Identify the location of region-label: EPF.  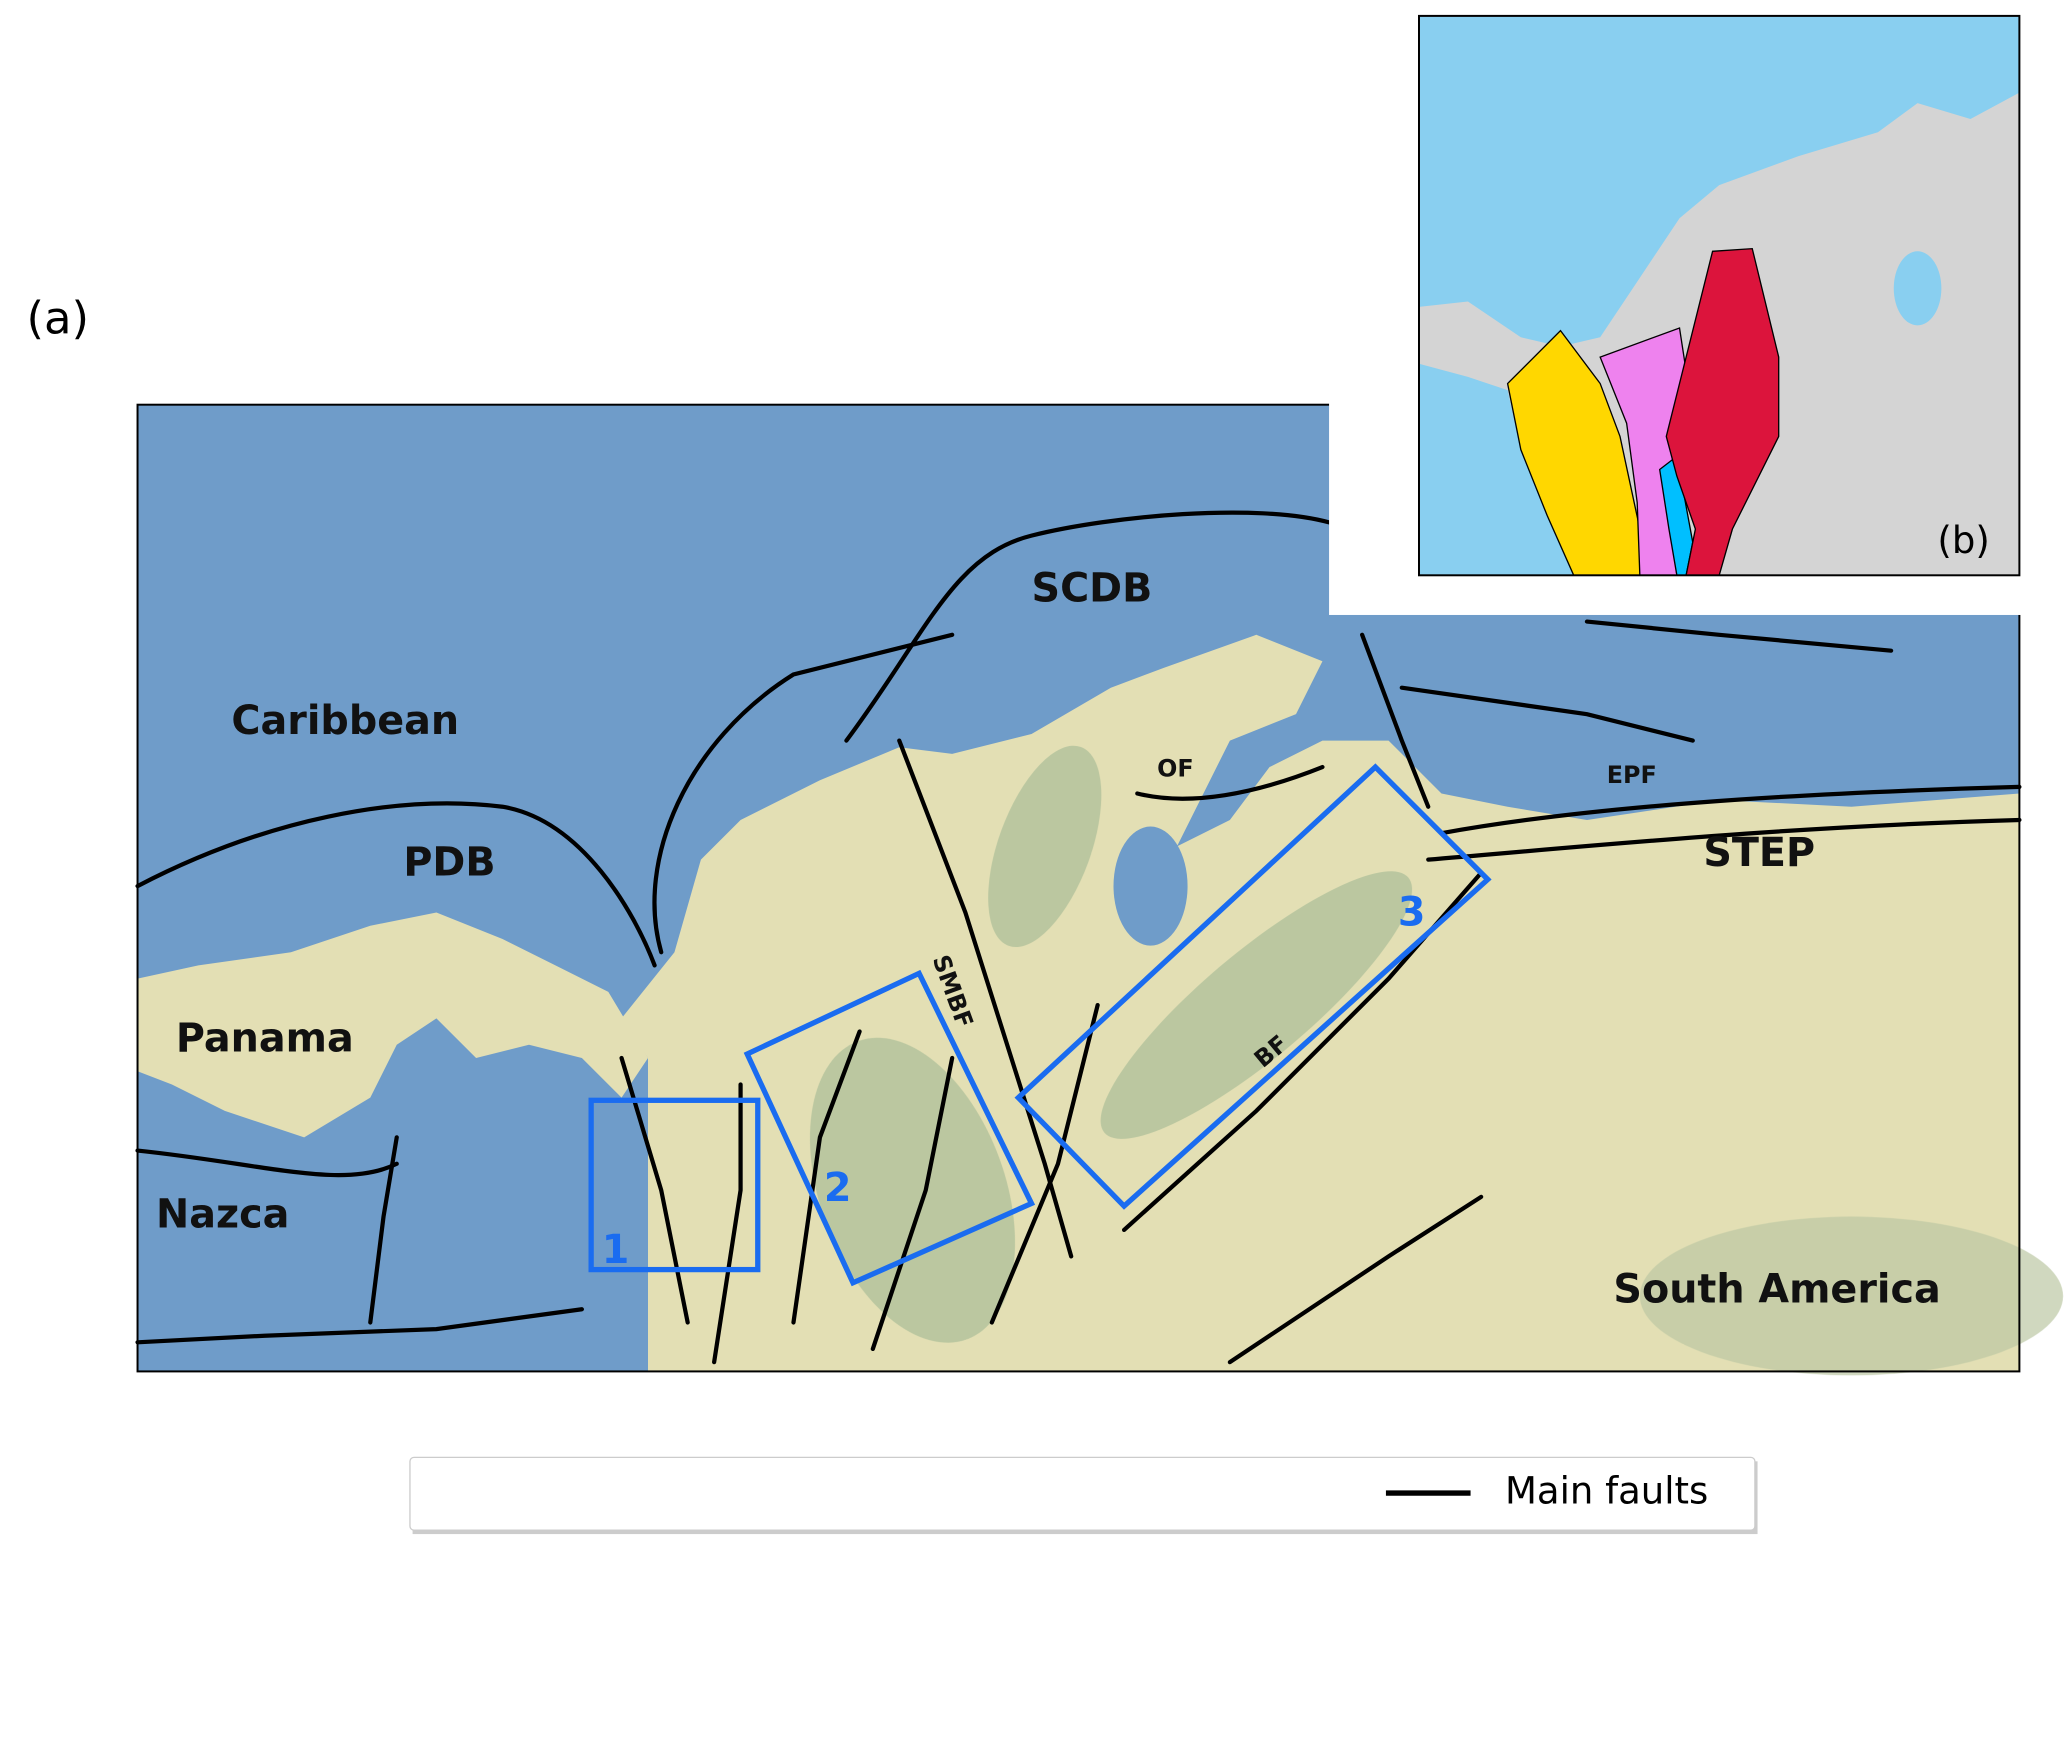
(1632, 775).